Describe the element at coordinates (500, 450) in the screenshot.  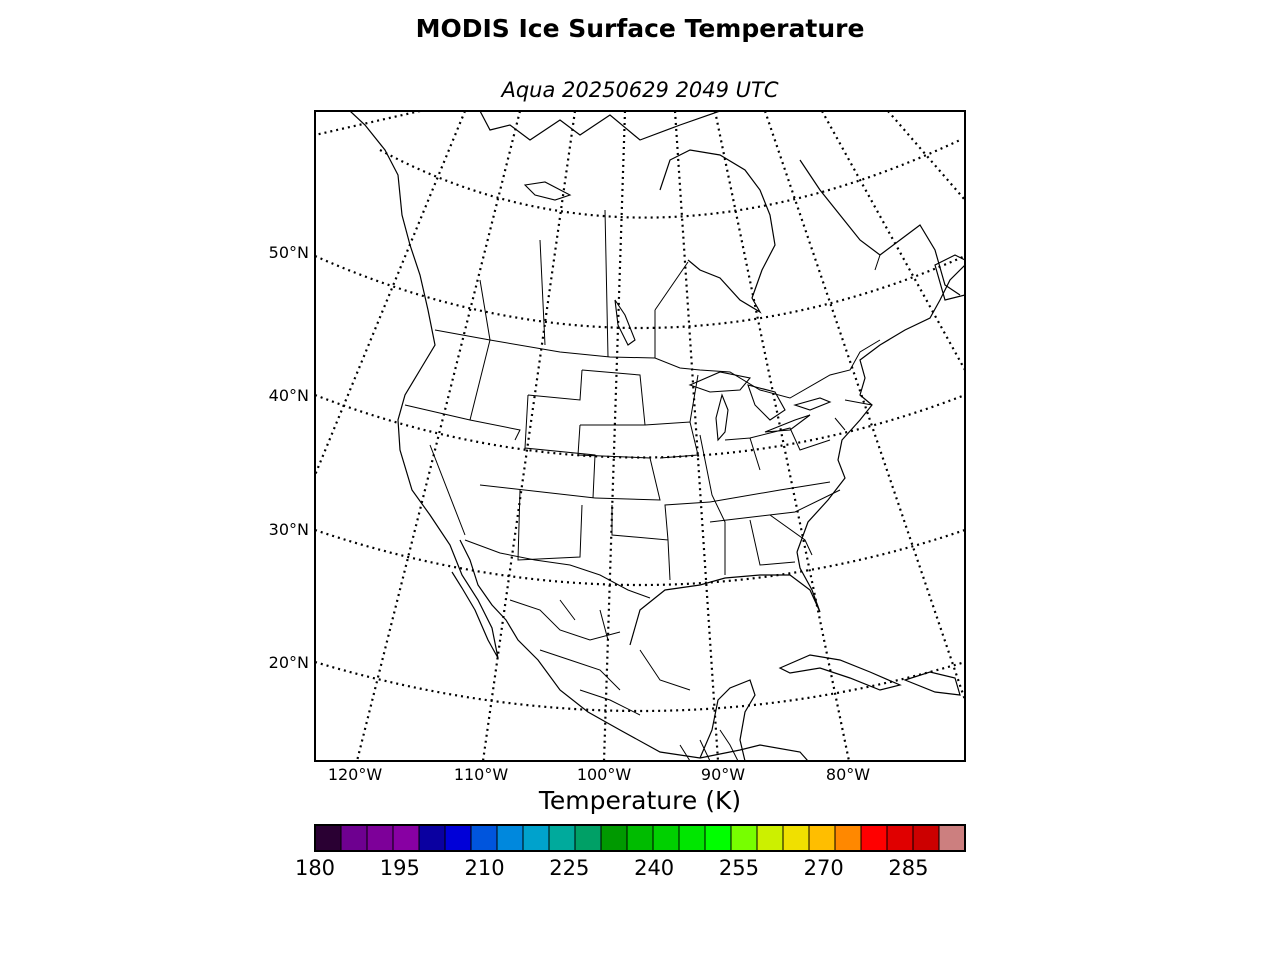
I see `us-states-west` at that location.